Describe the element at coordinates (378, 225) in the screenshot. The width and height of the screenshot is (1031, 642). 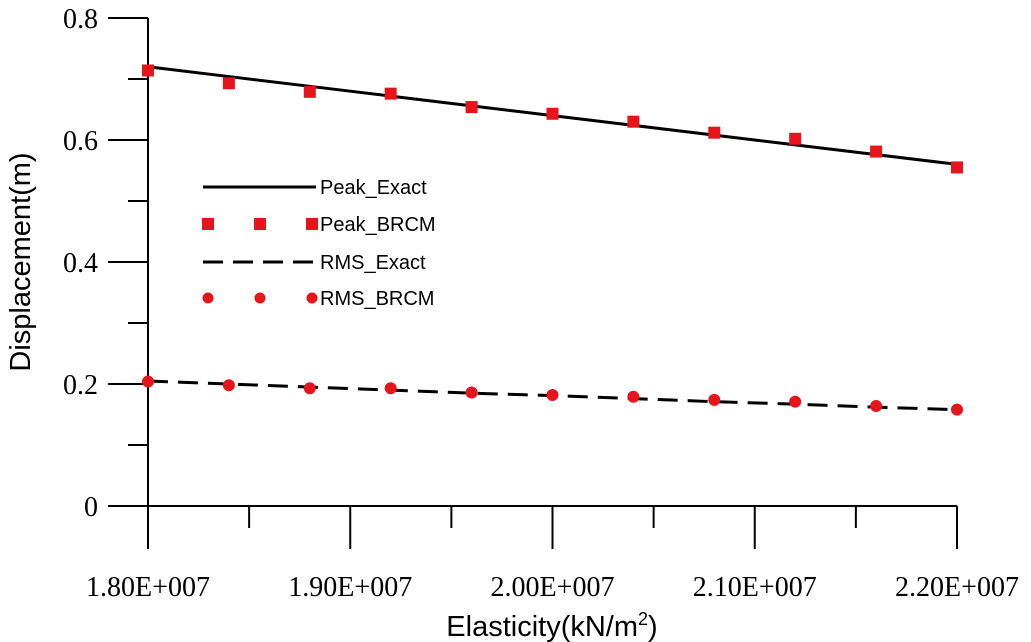
I see `legend-peak-brcm-label: Peak_BRCM` at that location.